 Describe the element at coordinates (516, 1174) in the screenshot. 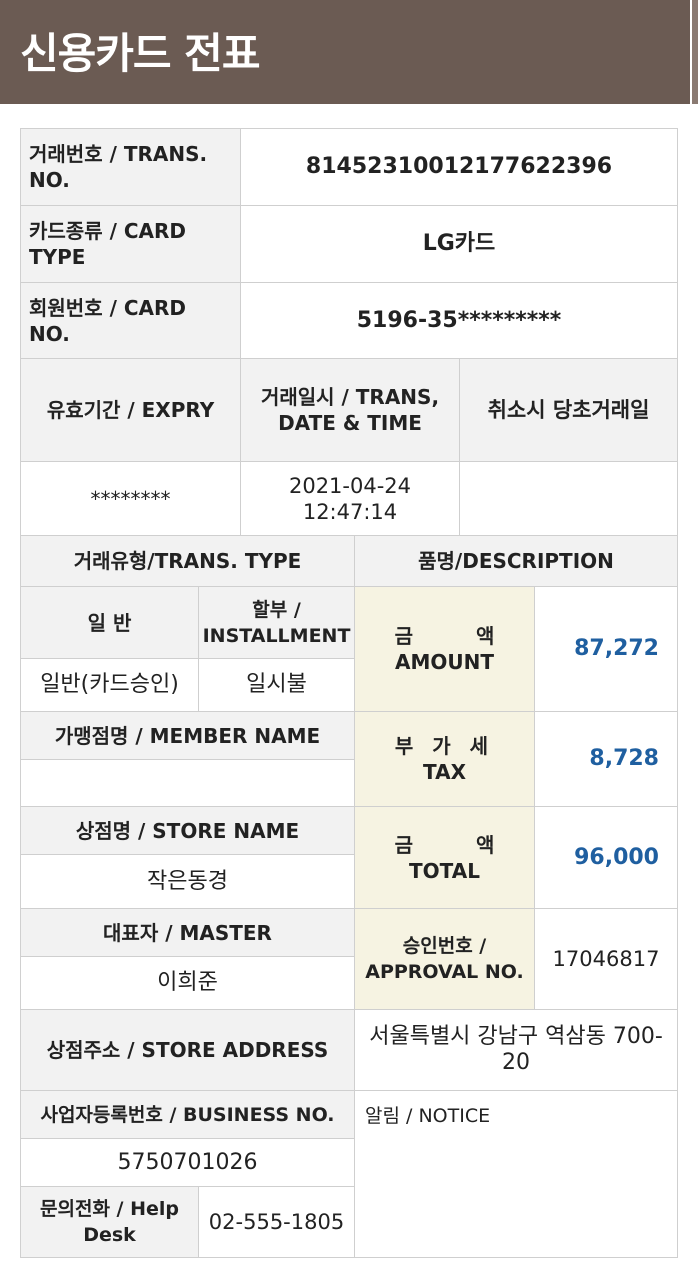

I see `notice: 알림 / NOTICE` at that location.